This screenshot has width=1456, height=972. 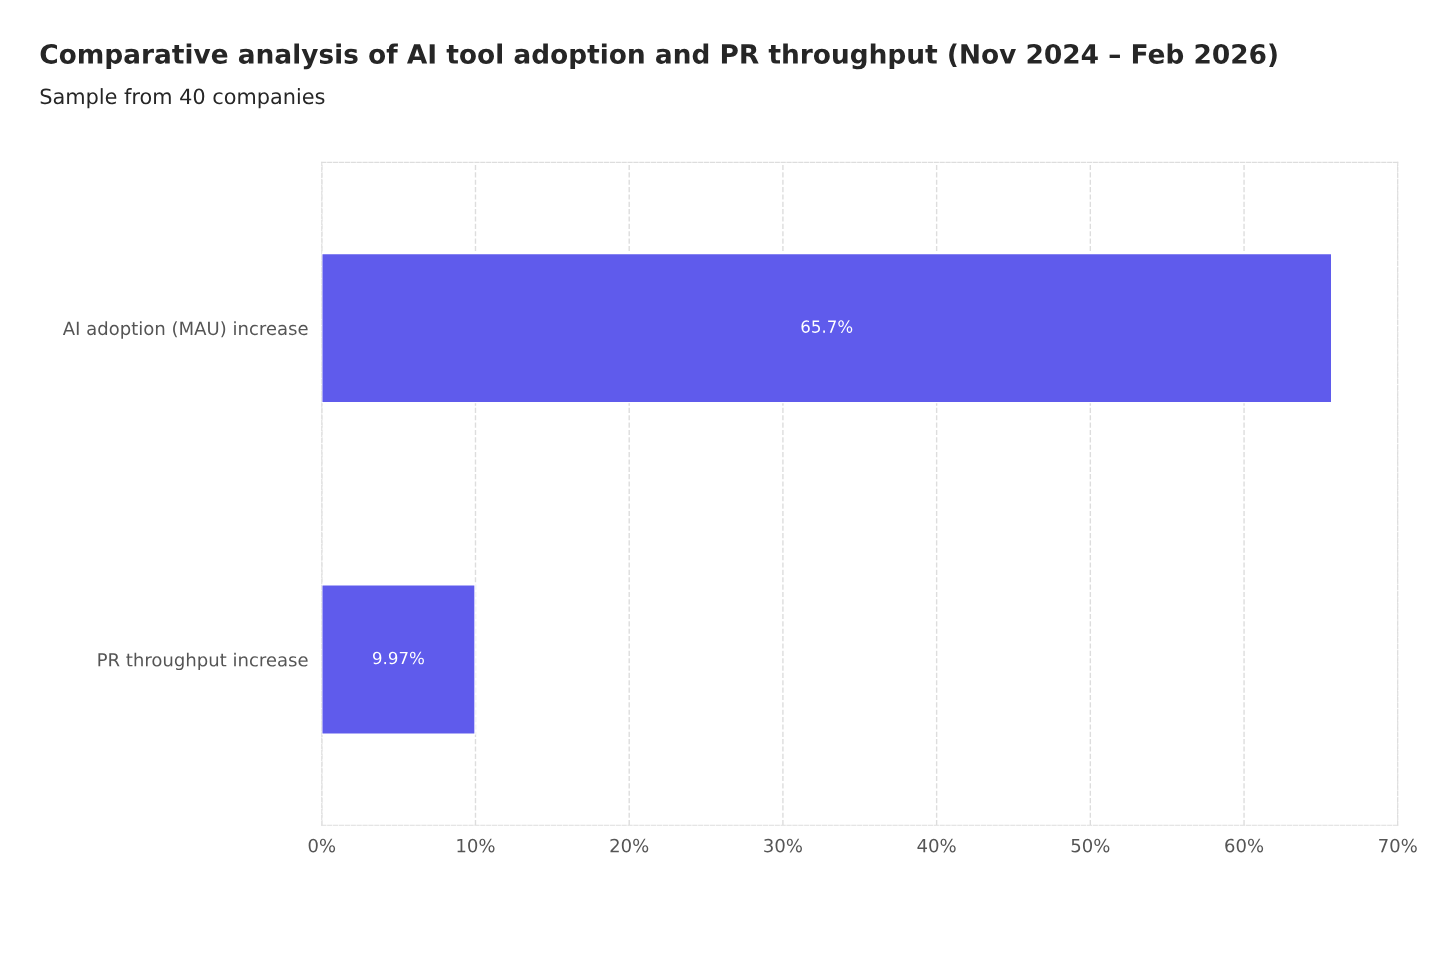 What do you see at coordinates (185, 330) in the screenshot?
I see `y-tick-label: AI adoption (MAU) increase` at bounding box center [185, 330].